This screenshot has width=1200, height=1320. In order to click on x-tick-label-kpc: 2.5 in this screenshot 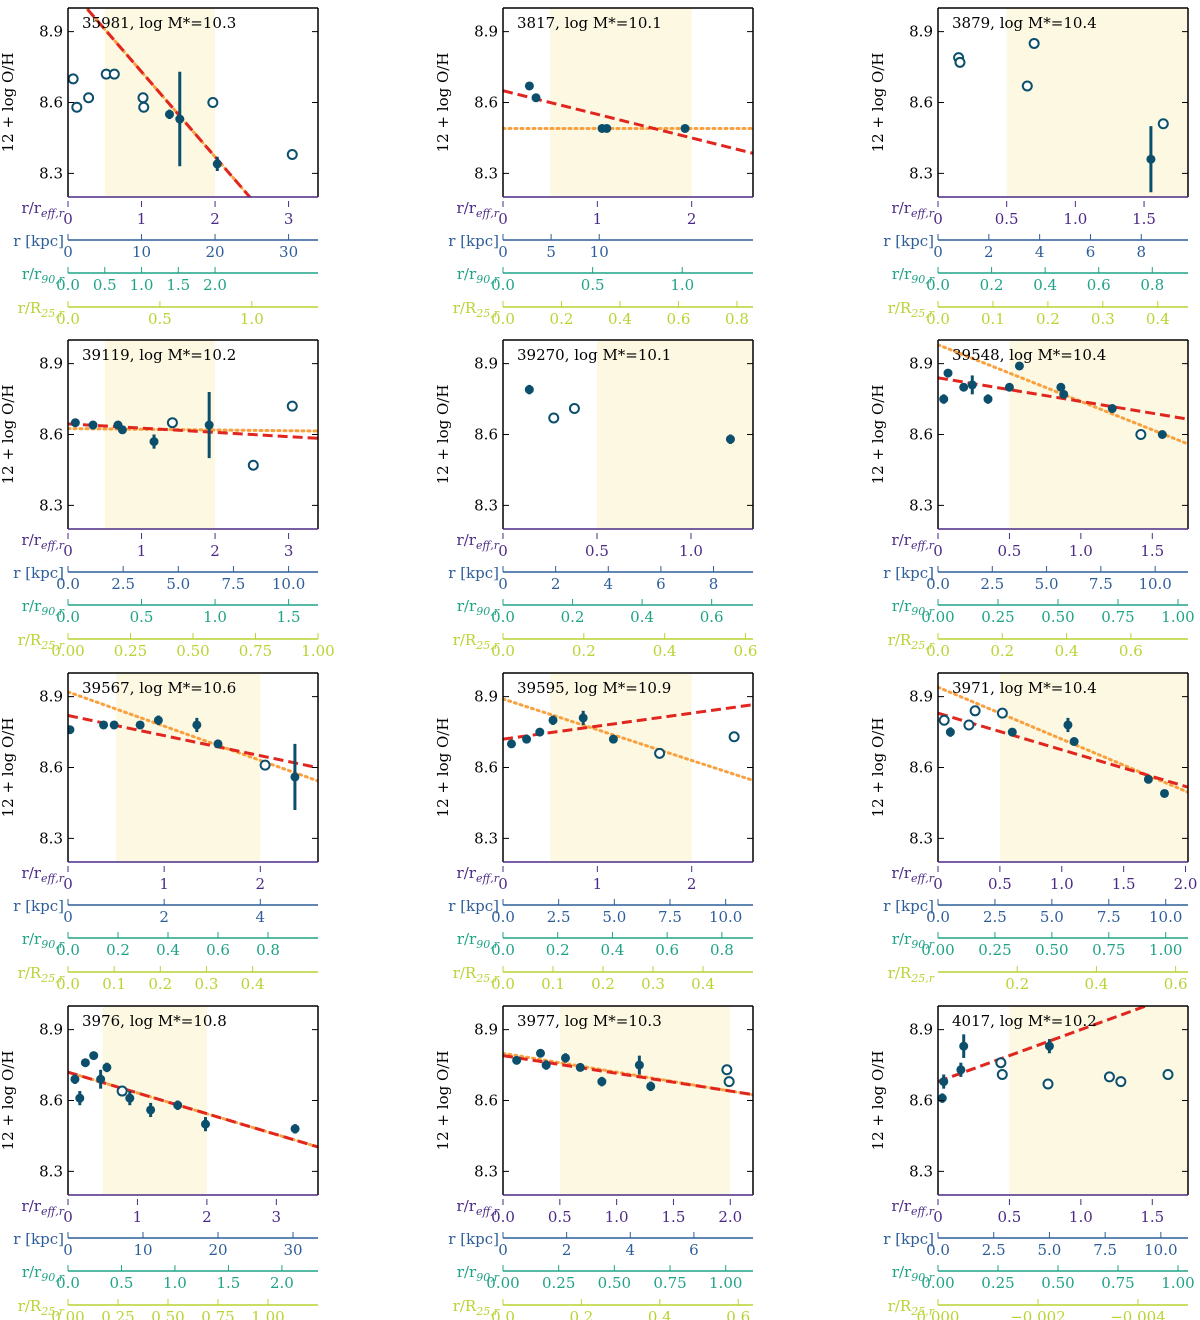, I will do `click(995, 917)`.